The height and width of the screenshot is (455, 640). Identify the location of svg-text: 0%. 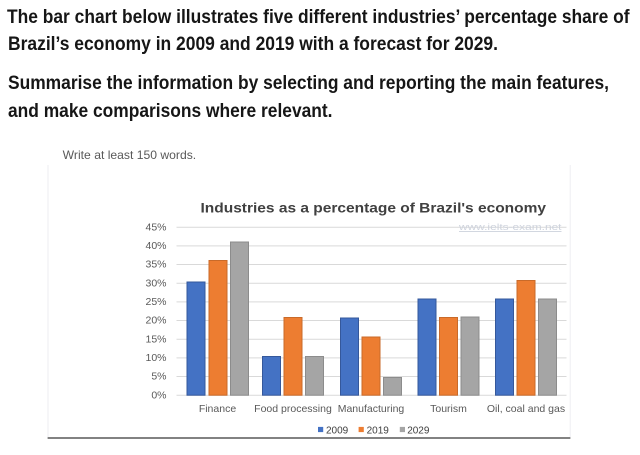
(158, 395).